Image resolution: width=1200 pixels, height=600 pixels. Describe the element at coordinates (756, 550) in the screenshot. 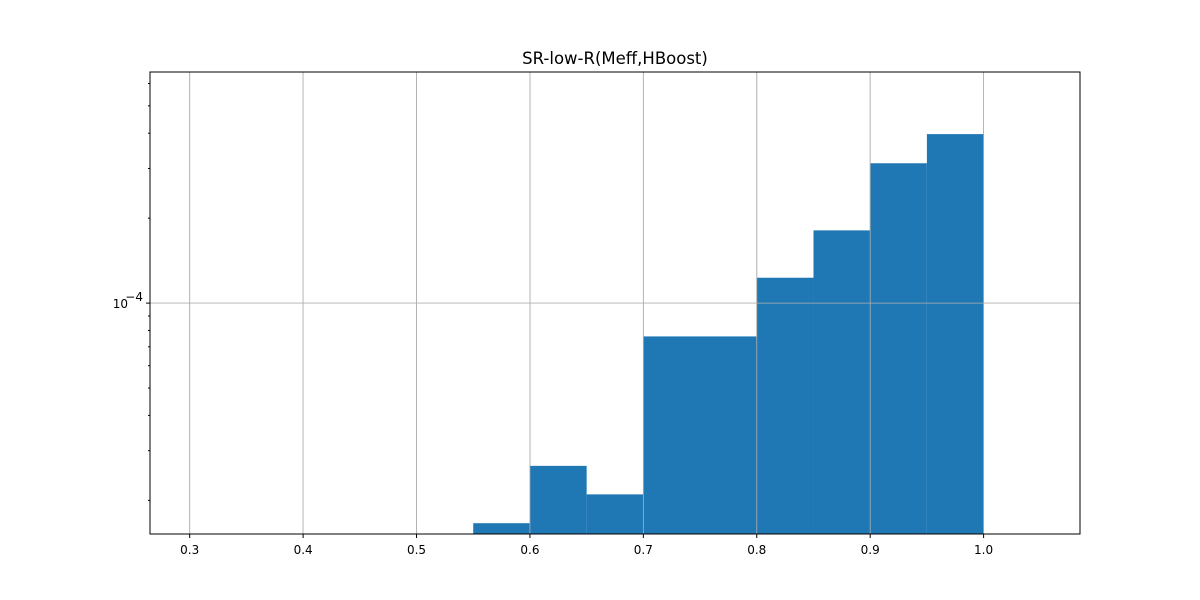

I see `x-tick-label: 0.8` at that location.